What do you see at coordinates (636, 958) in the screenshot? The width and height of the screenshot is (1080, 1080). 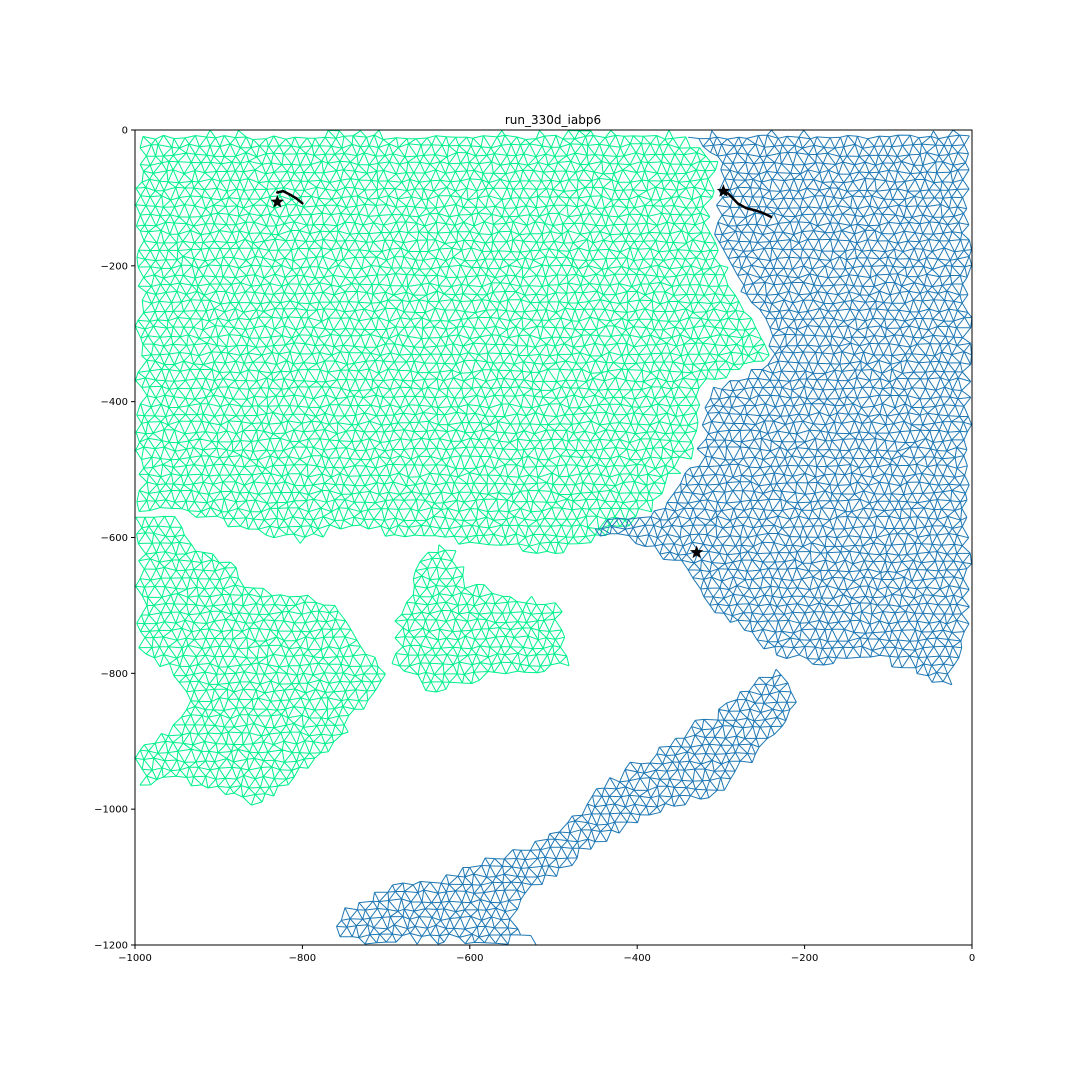 I see `x-tick-label: −400` at bounding box center [636, 958].